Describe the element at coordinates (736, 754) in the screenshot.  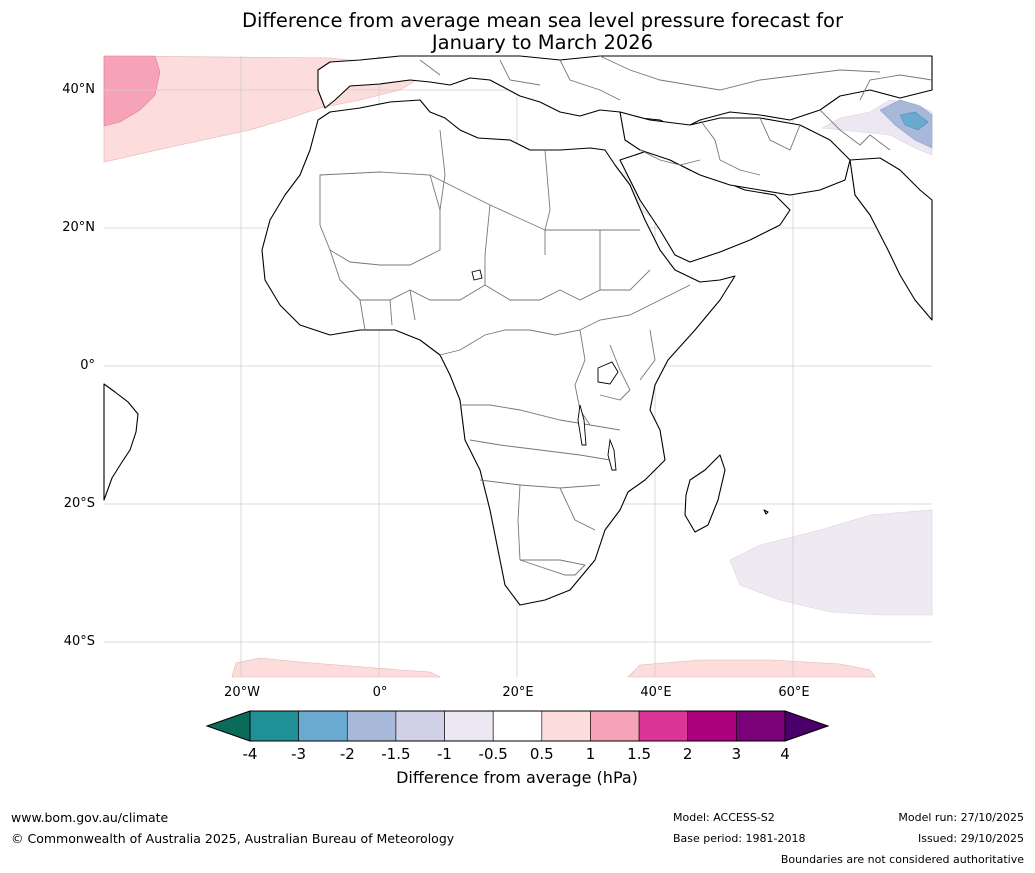
I see `colorbar-tick: 3` at that location.